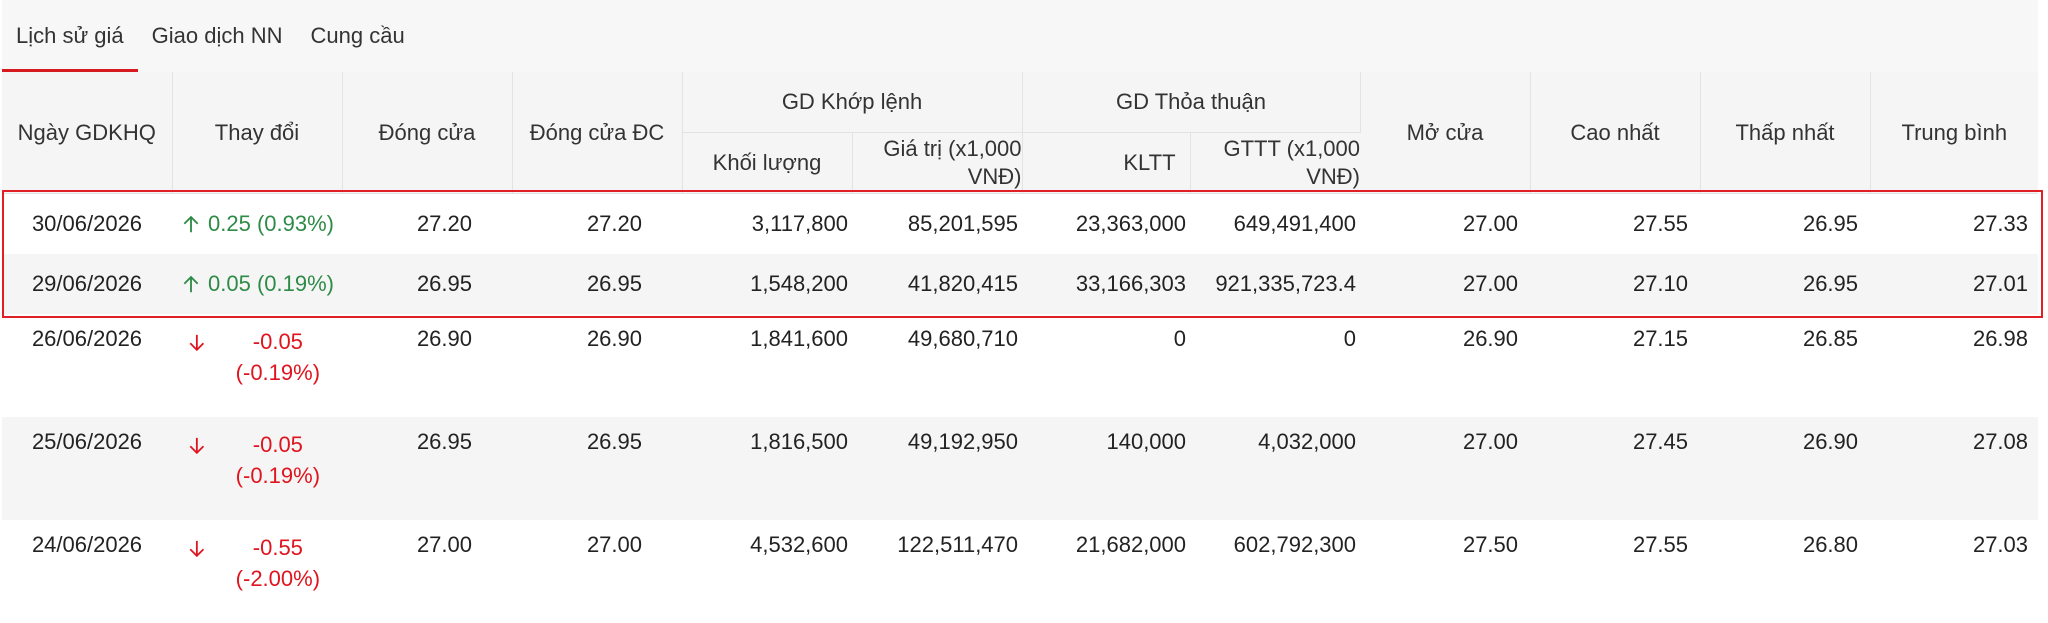 The image size is (2048, 623). I want to click on header-deal-volume: KLTT, so click(1106, 163).